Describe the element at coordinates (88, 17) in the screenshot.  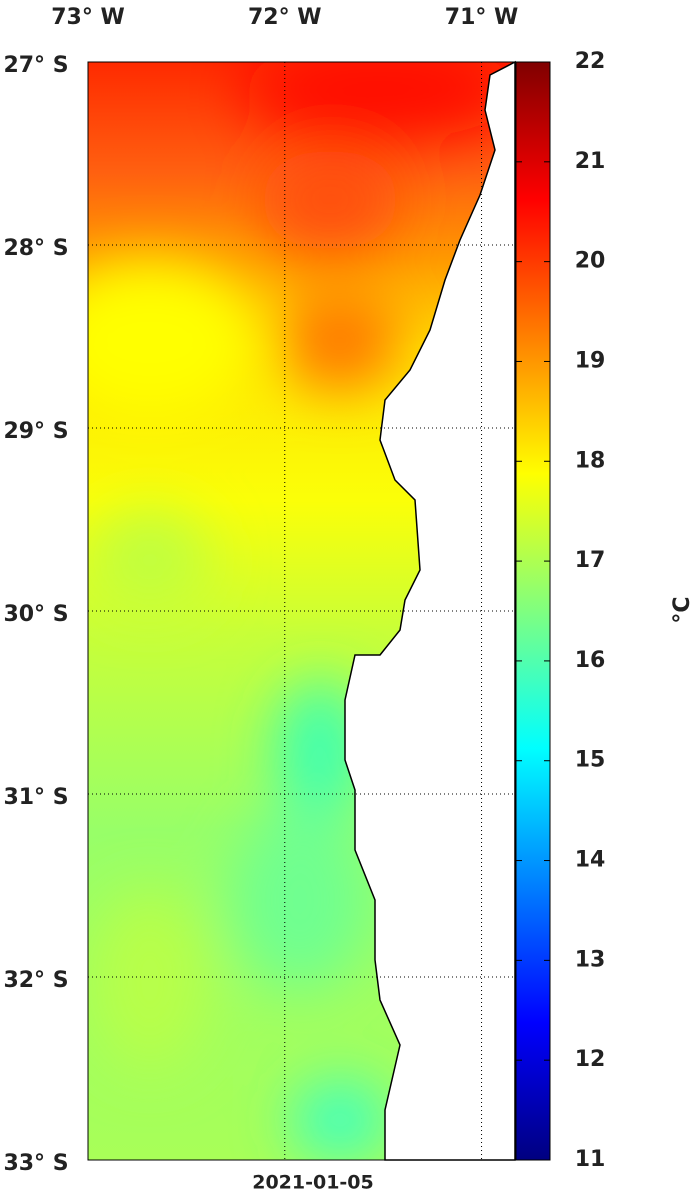
I see `lon-label: 73° W` at that location.